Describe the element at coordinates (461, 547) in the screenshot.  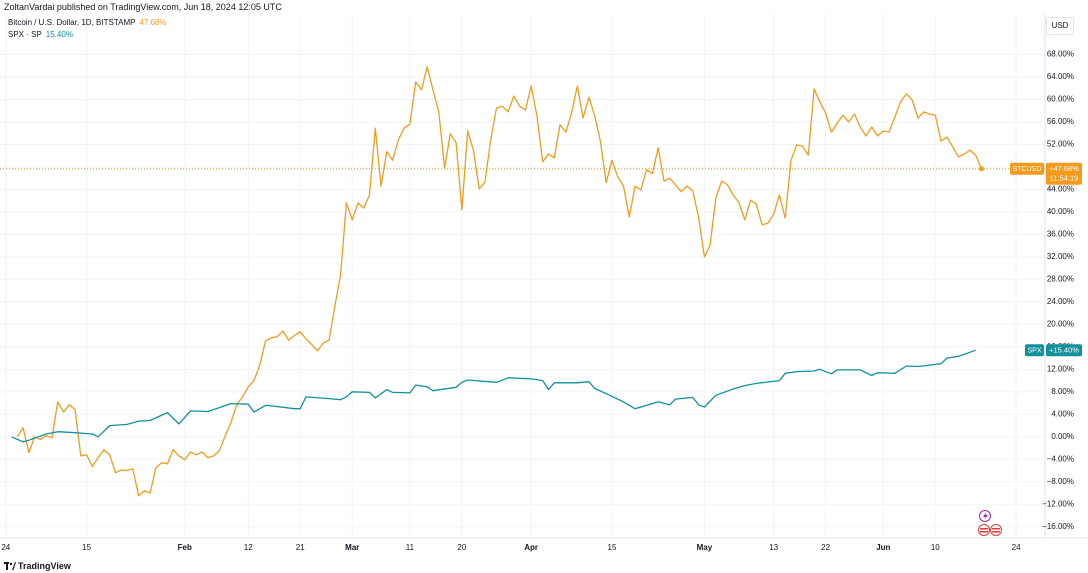
I see `x-tick-label: 20` at that location.